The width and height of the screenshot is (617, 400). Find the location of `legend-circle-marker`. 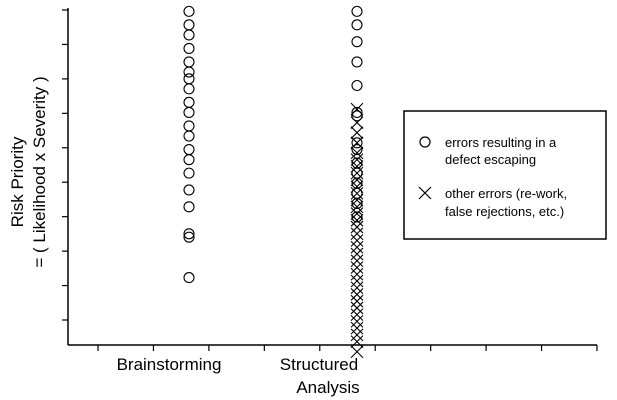

legend-circle-marker is located at coordinates (425, 142).